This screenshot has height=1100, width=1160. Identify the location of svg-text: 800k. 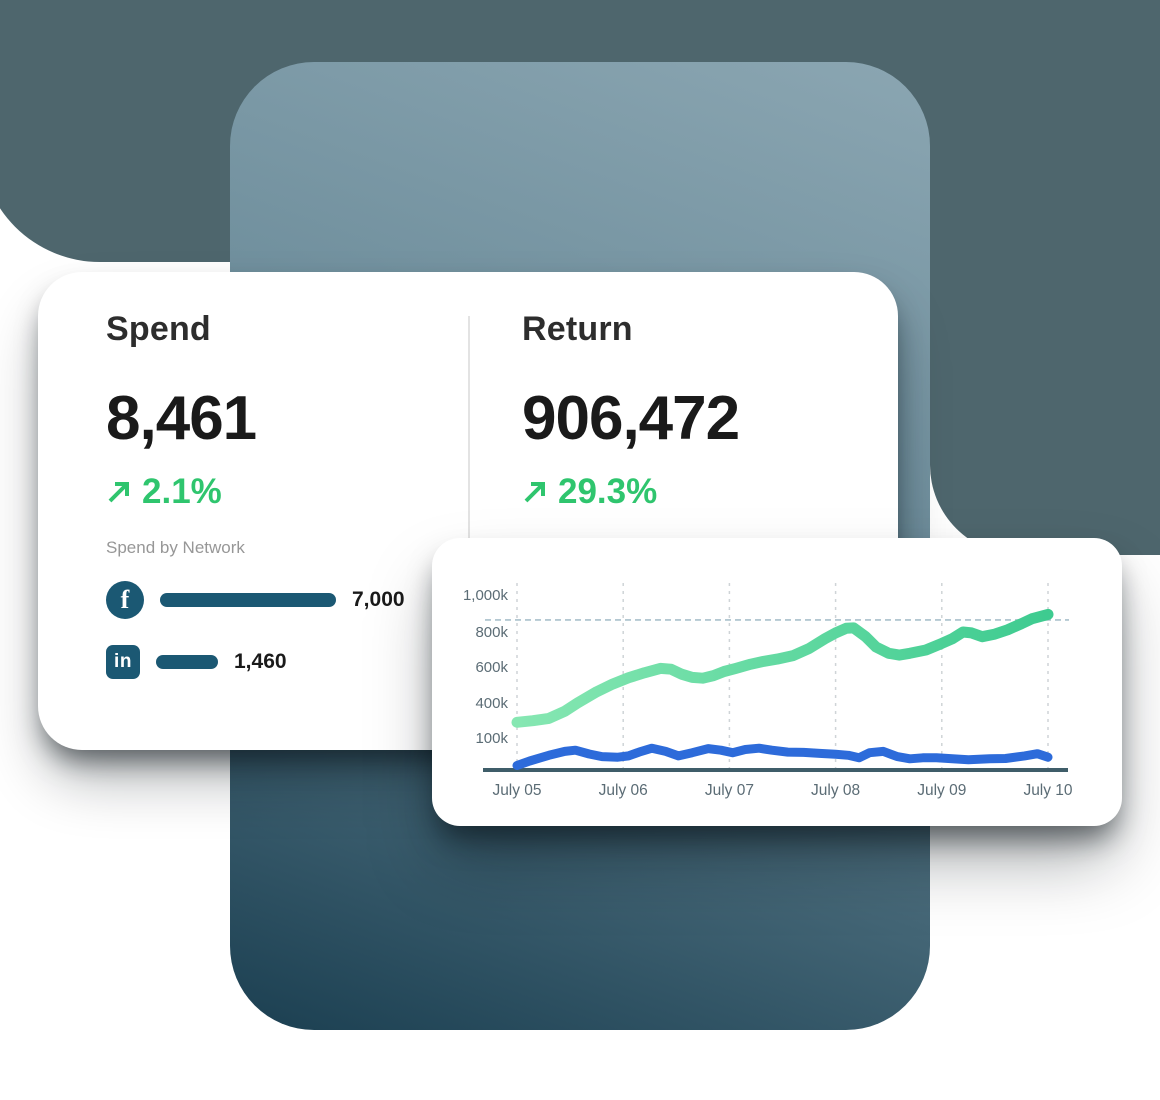
(491, 632).